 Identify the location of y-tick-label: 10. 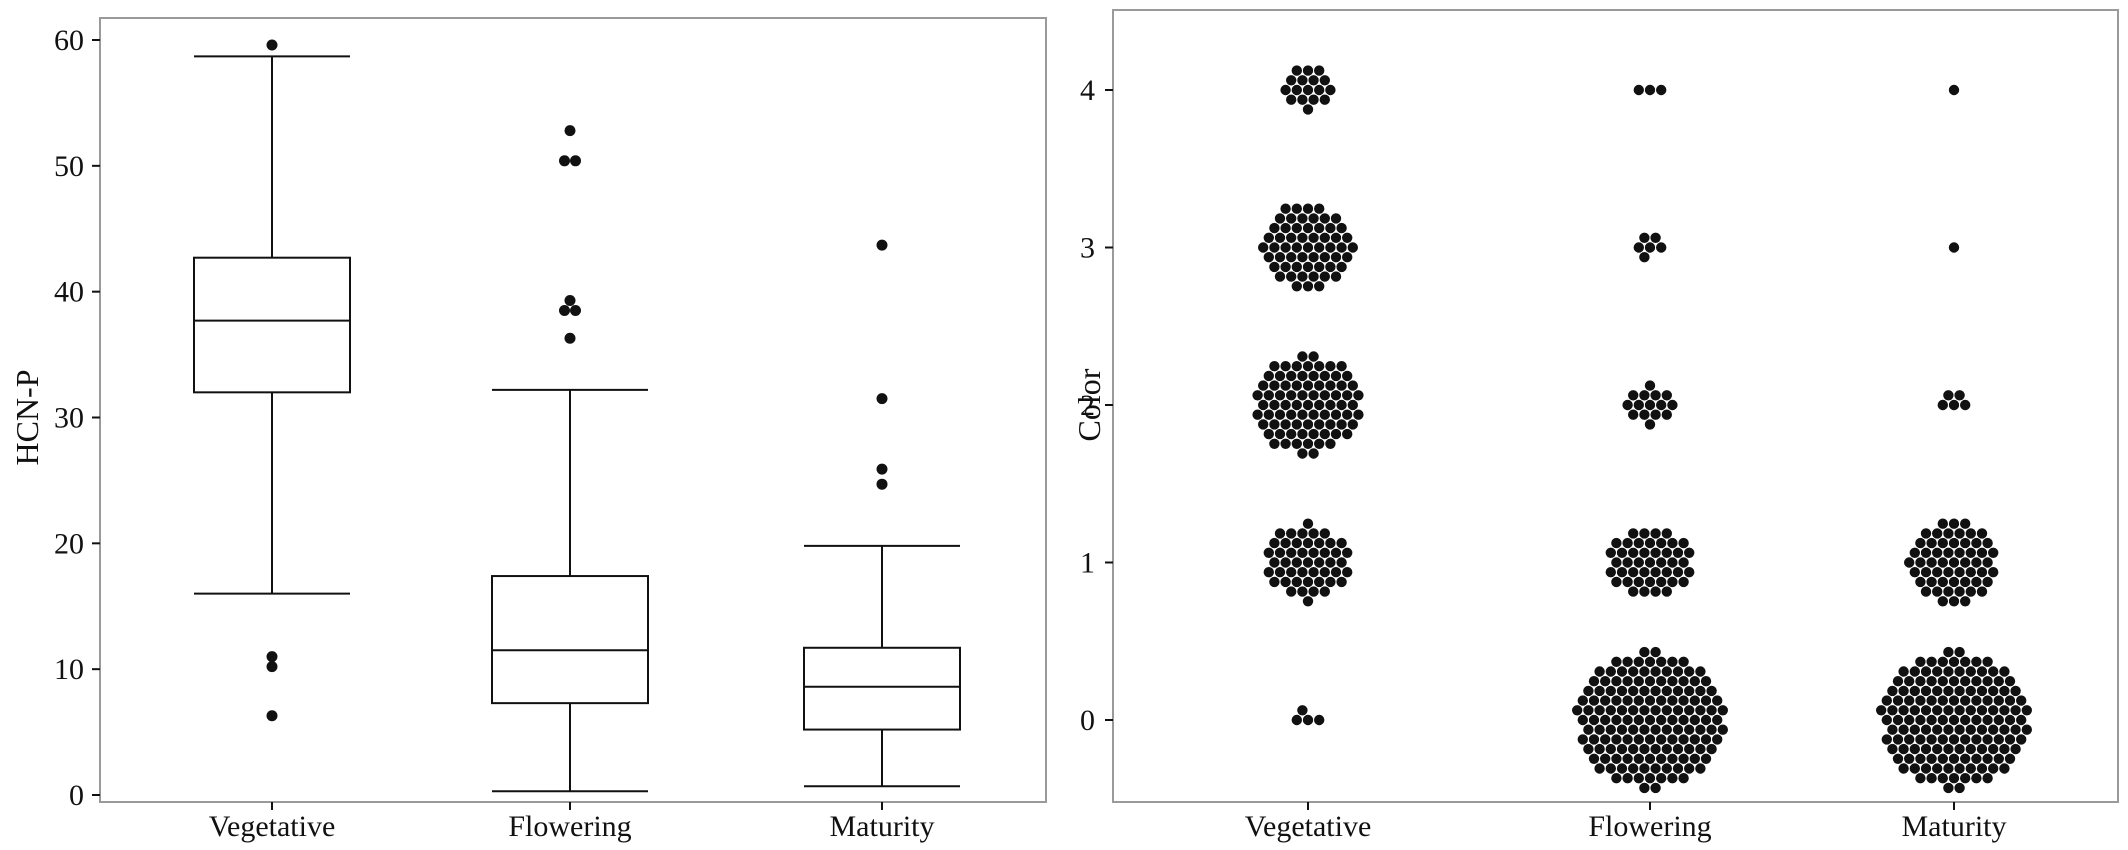
(69, 669).